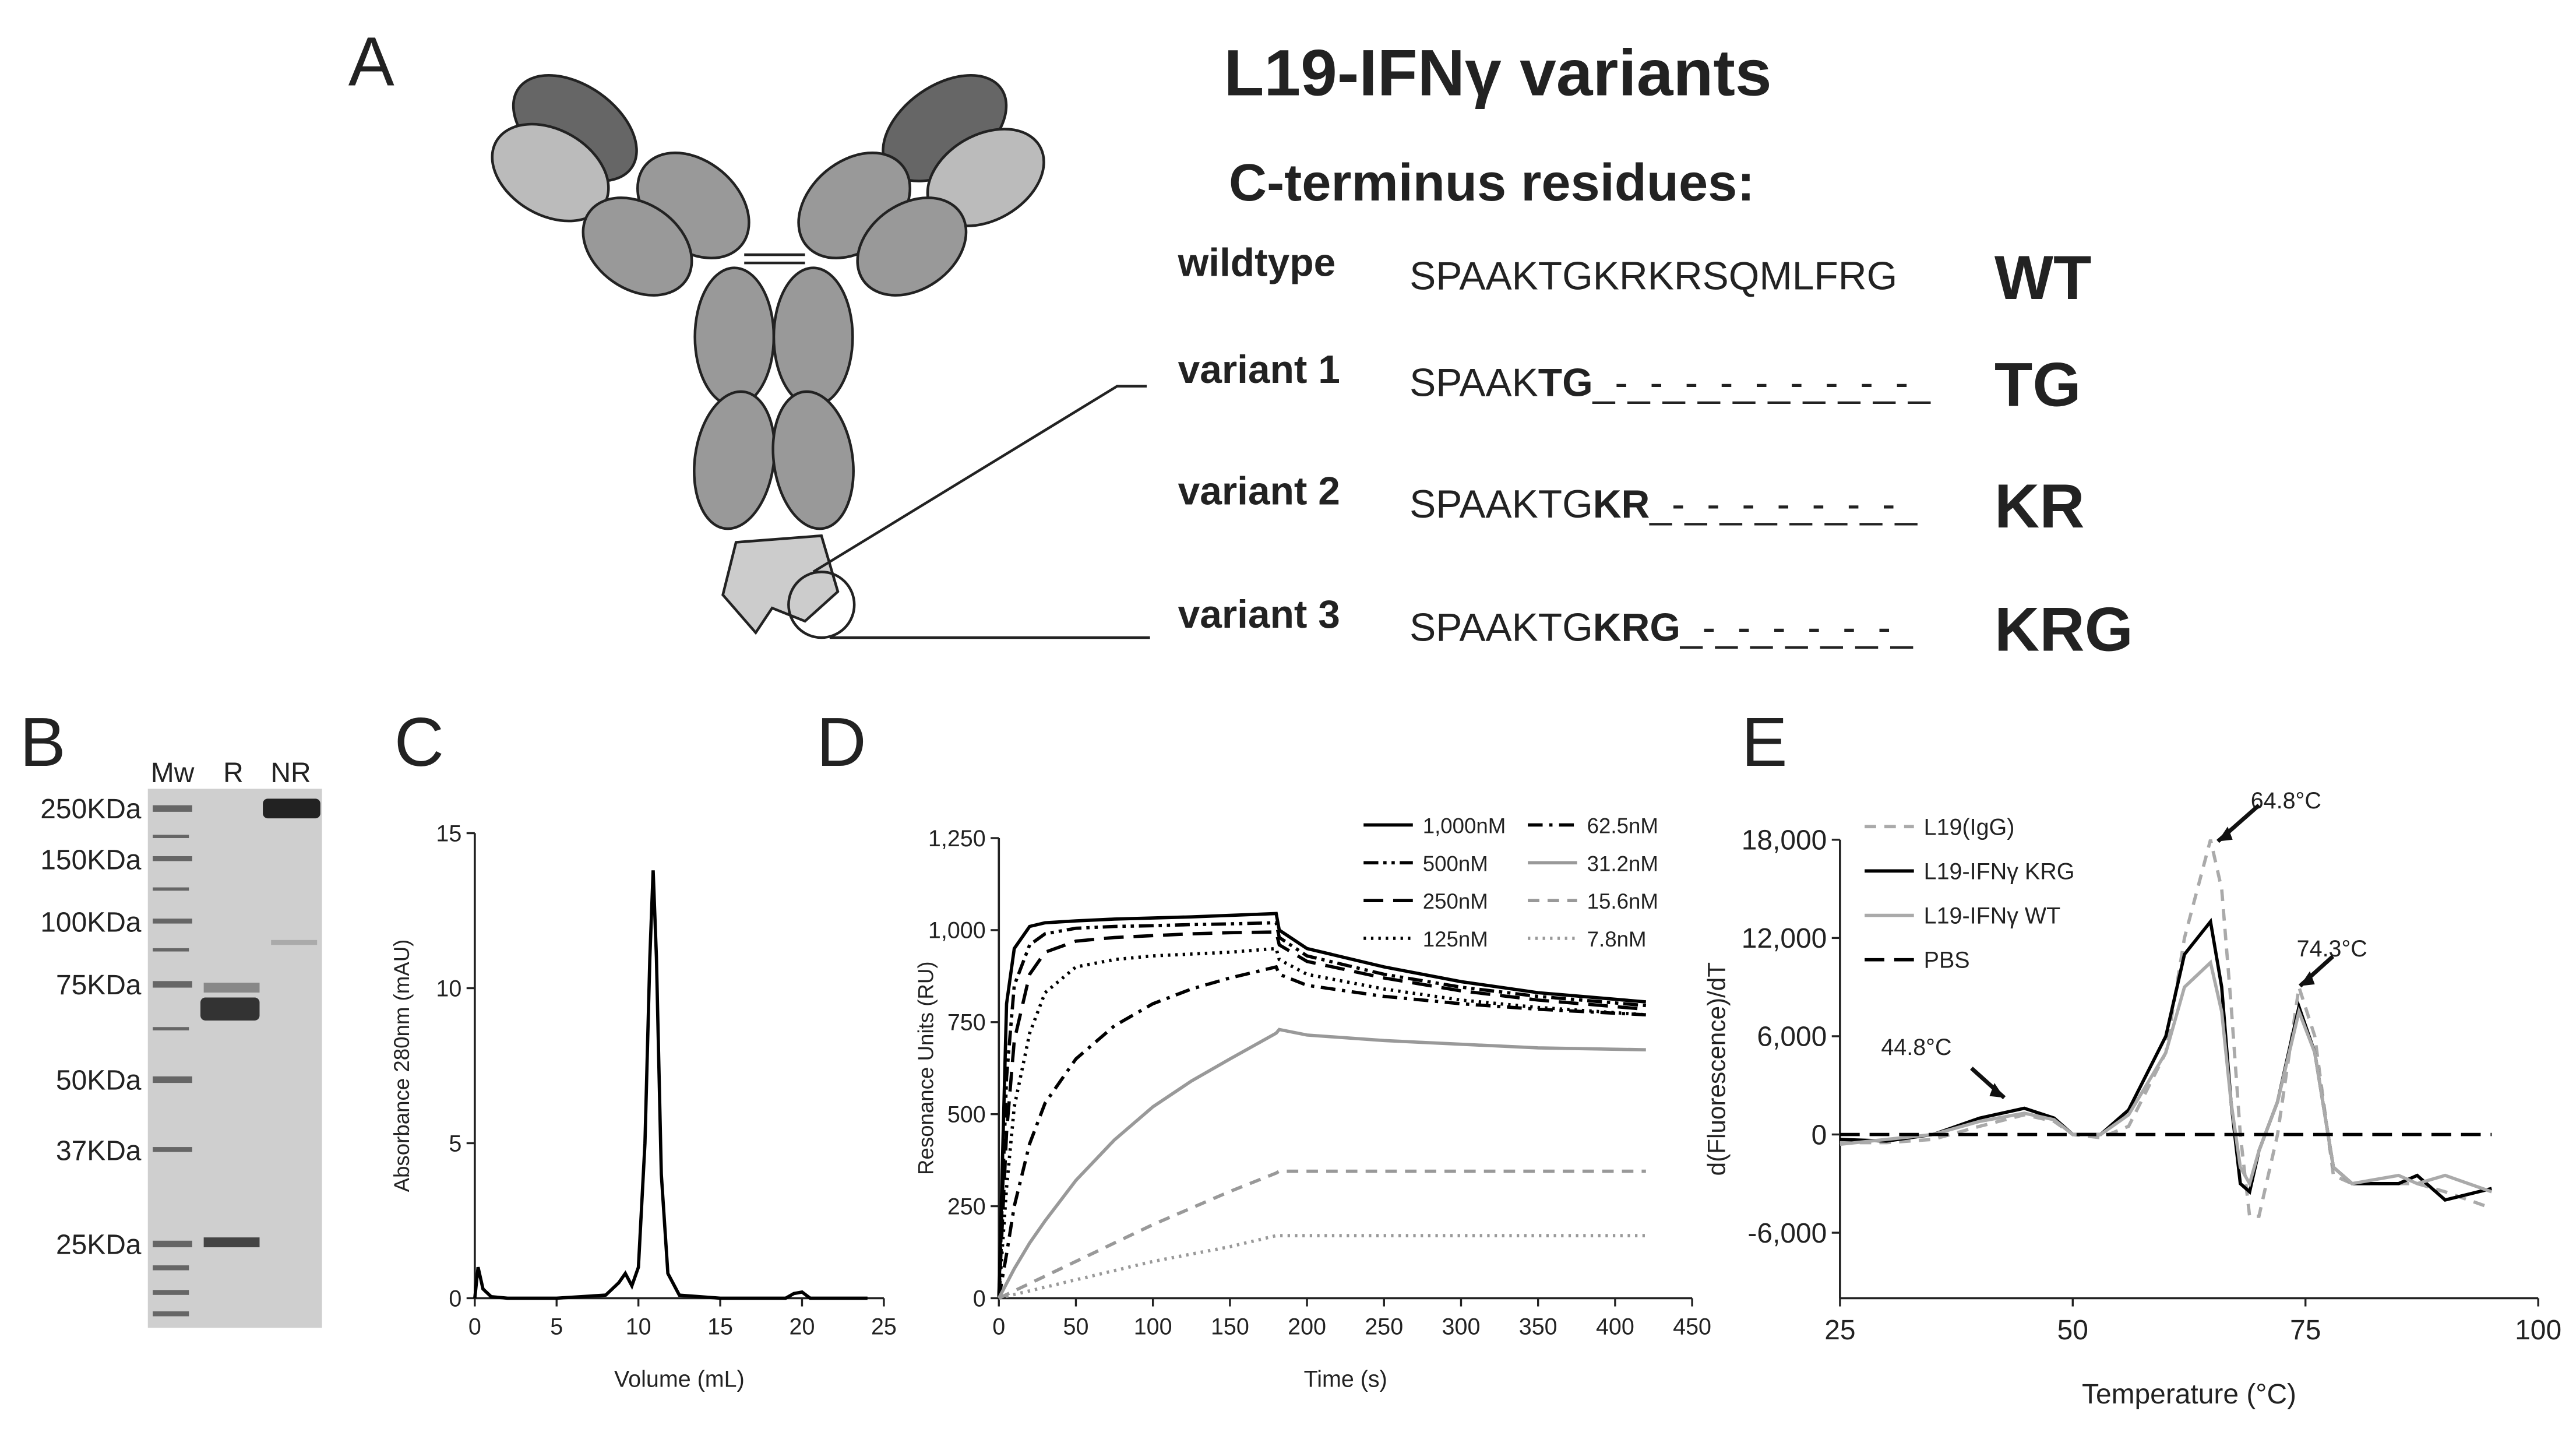  I want to click on y-tick-label: -6,000, so click(1787, 1233).